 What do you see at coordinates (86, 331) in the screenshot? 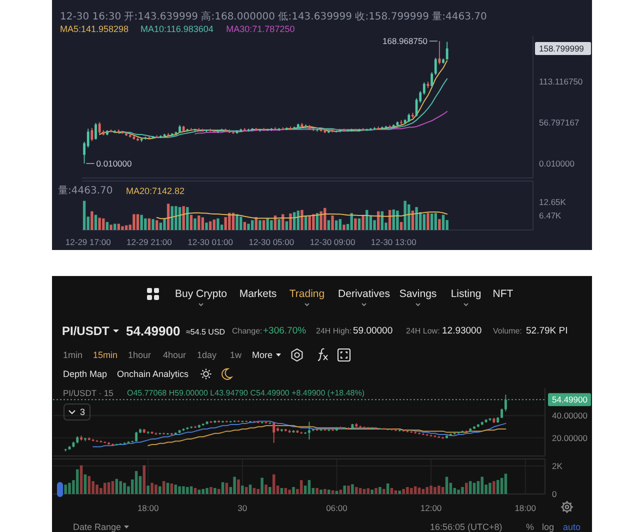
I see `text: PI/USDT` at bounding box center [86, 331].